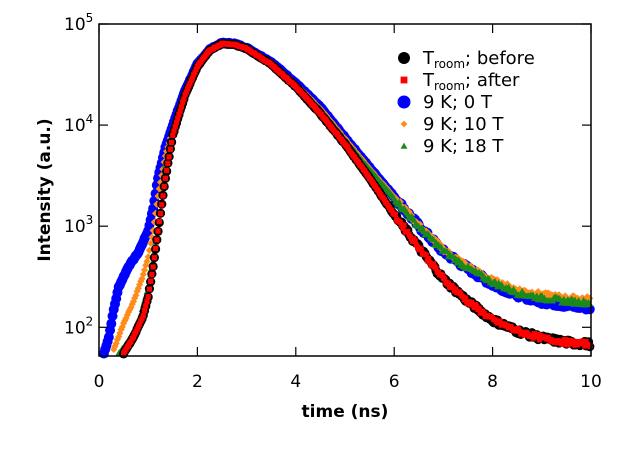 The width and height of the screenshot is (630, 449). What do you see at coordinates (78, 225) in the screenshot?
I see `y-tick-label: 10³` at bounding box center [78, 225].